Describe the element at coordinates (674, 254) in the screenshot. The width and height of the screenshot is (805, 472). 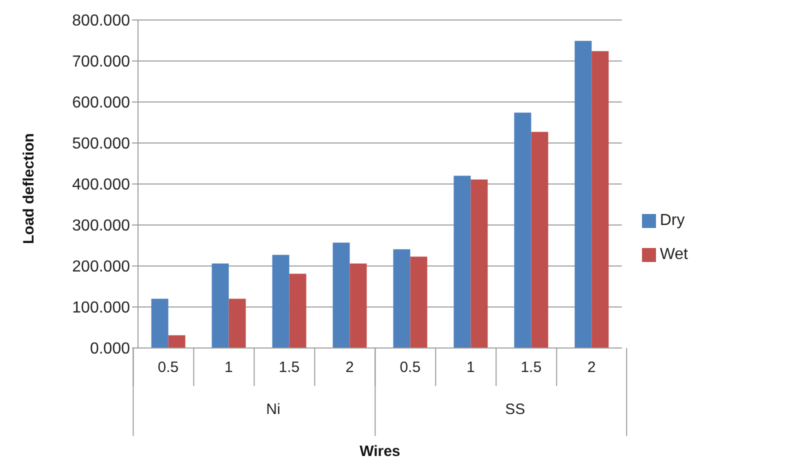
I see `legend-label: Wet` at that location.